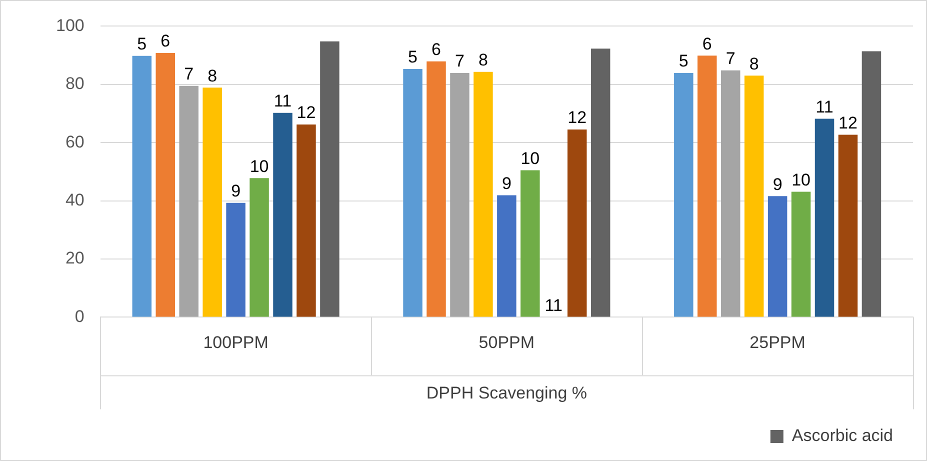 This screenshot has width=927, height=461. Describe the element at coordinates (235, 342) in the screenshot. I see `x-tick-label: 100PPM` at that location.